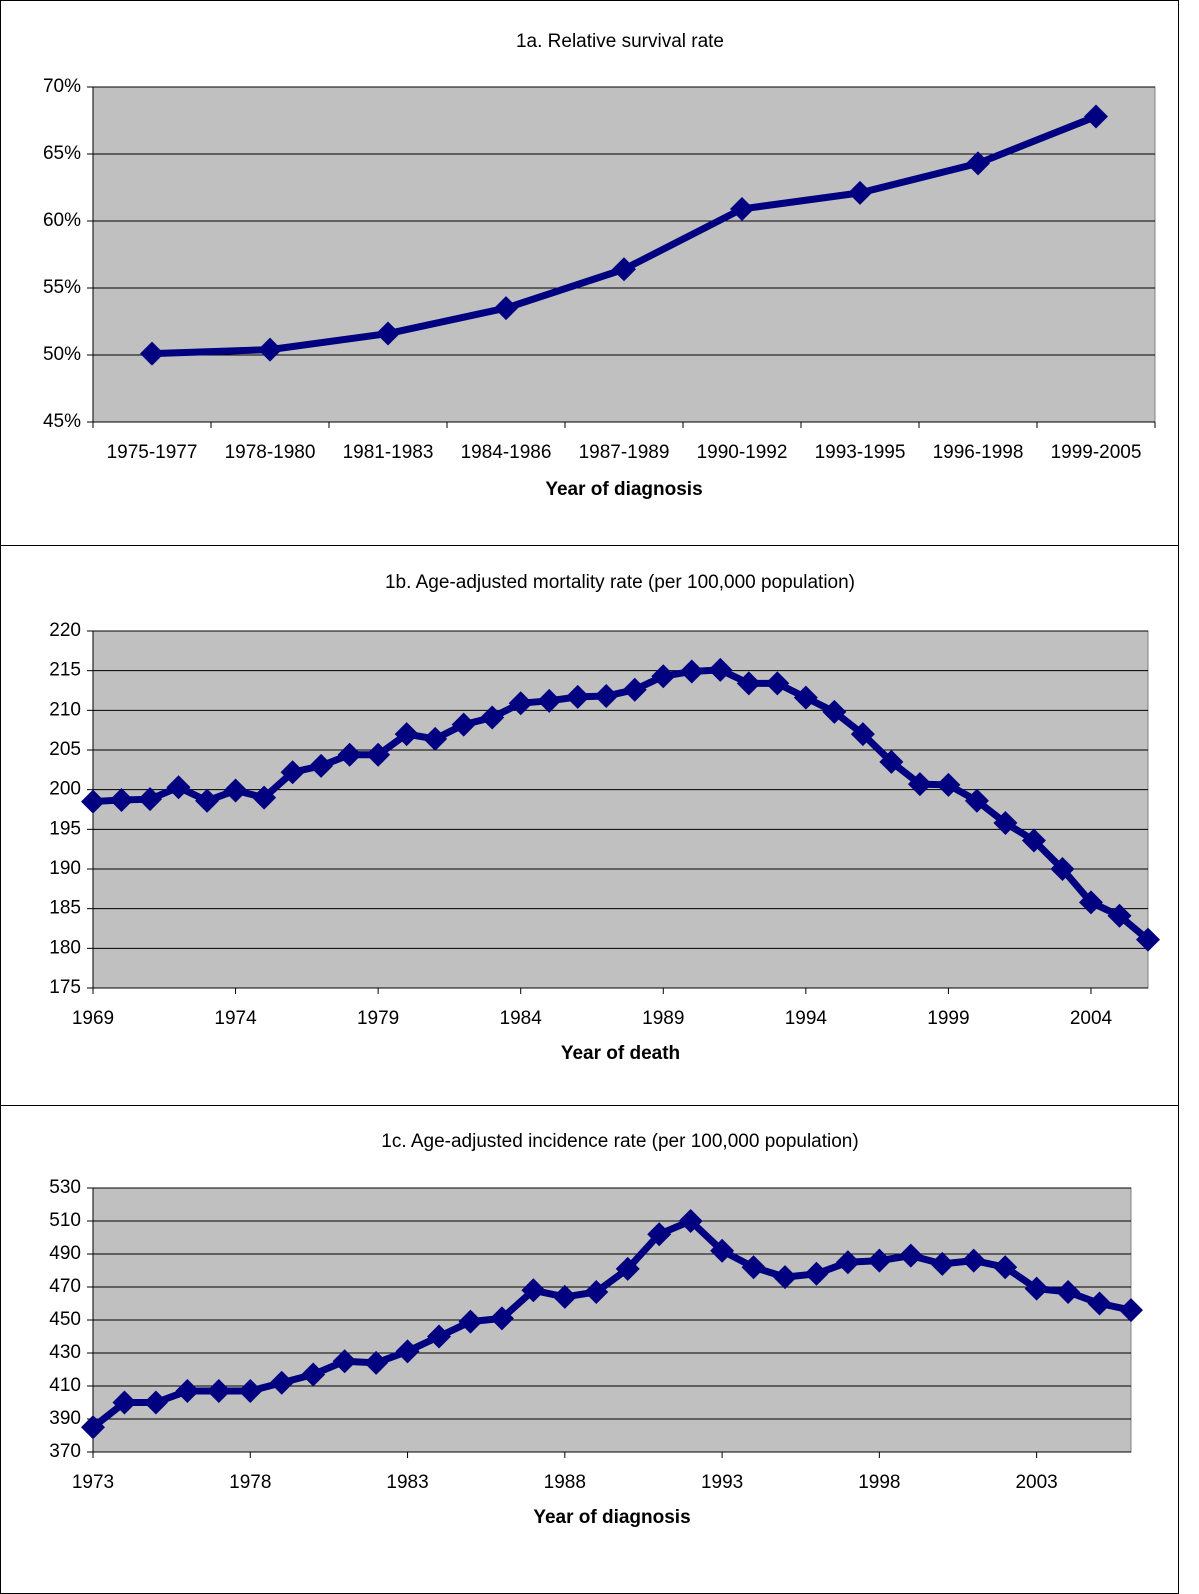 The width and height of the screenshot is (1199, 1594). I want to click on x-tick-label: 1978, so click(250, 1482).